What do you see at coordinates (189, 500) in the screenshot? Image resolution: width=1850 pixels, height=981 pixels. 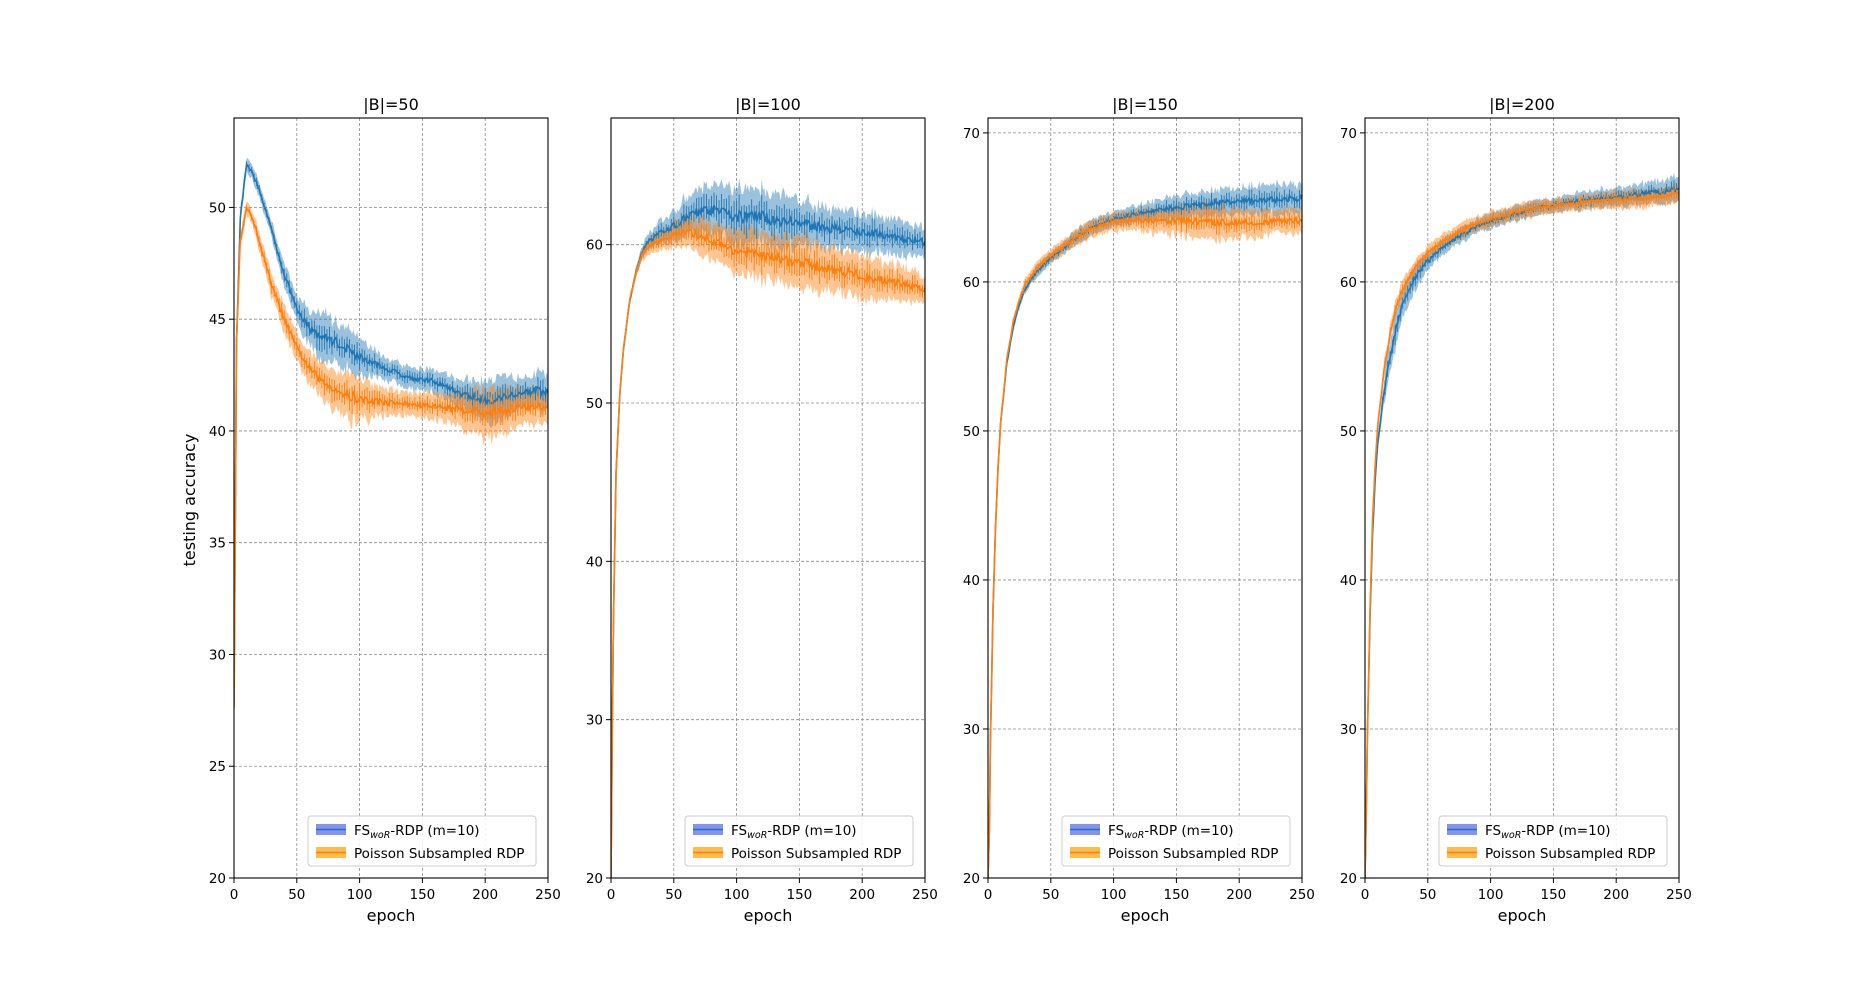 I see `y-axis-label: testing accuracy` at bounding box center [189, 500].